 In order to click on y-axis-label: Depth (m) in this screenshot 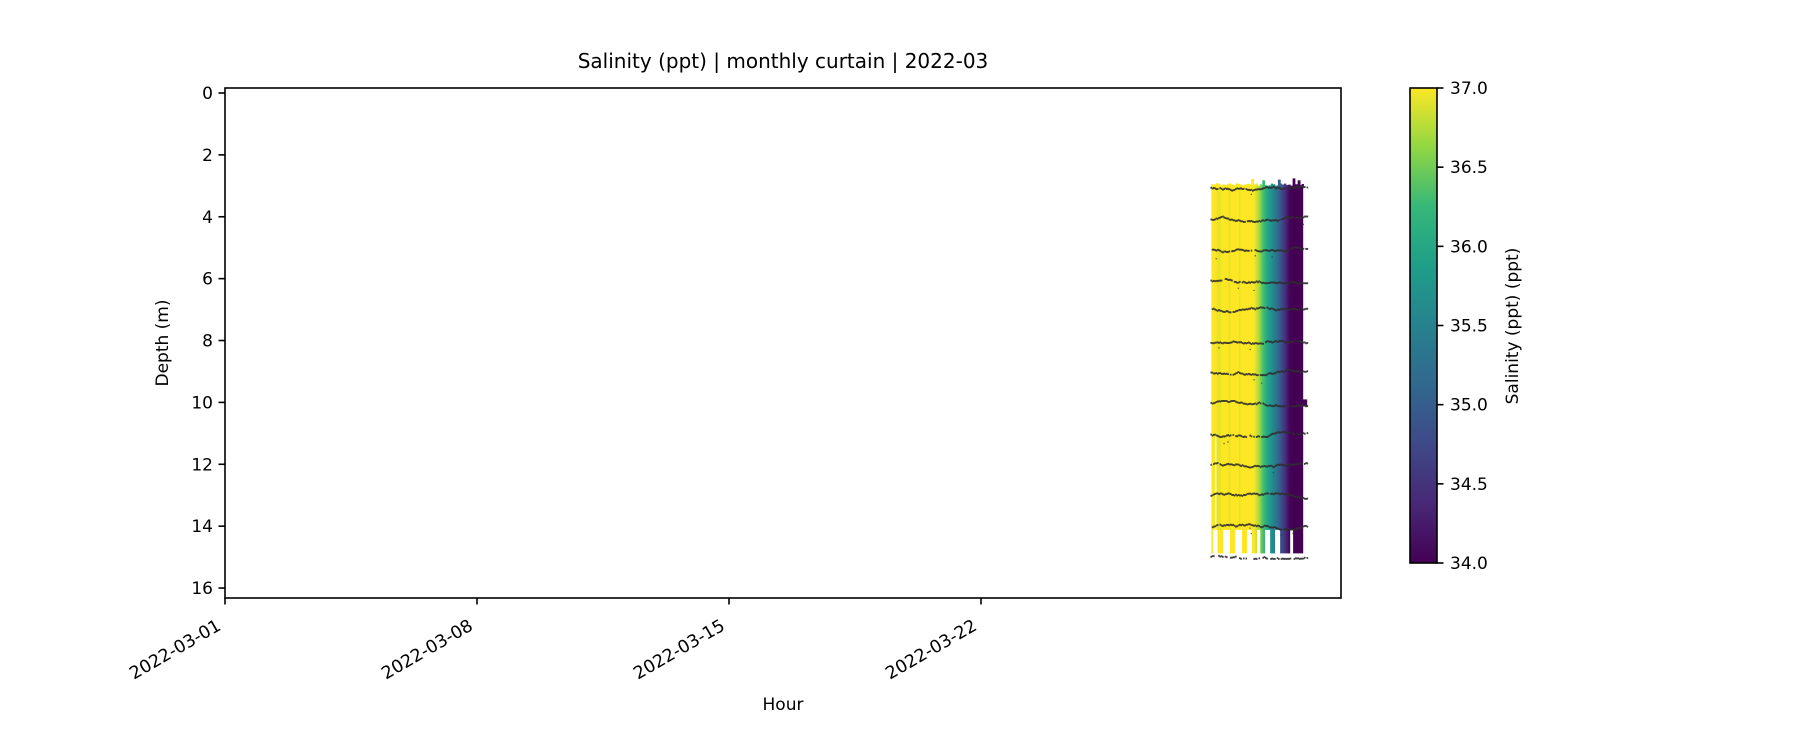, I will do `click(163, 343)`.